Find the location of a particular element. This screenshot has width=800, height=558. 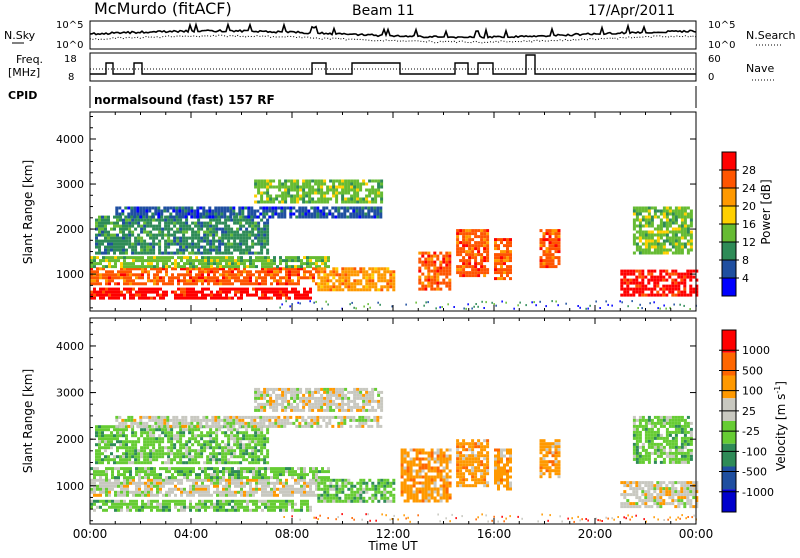

power-echo-region is located at coordinates (472, 253).